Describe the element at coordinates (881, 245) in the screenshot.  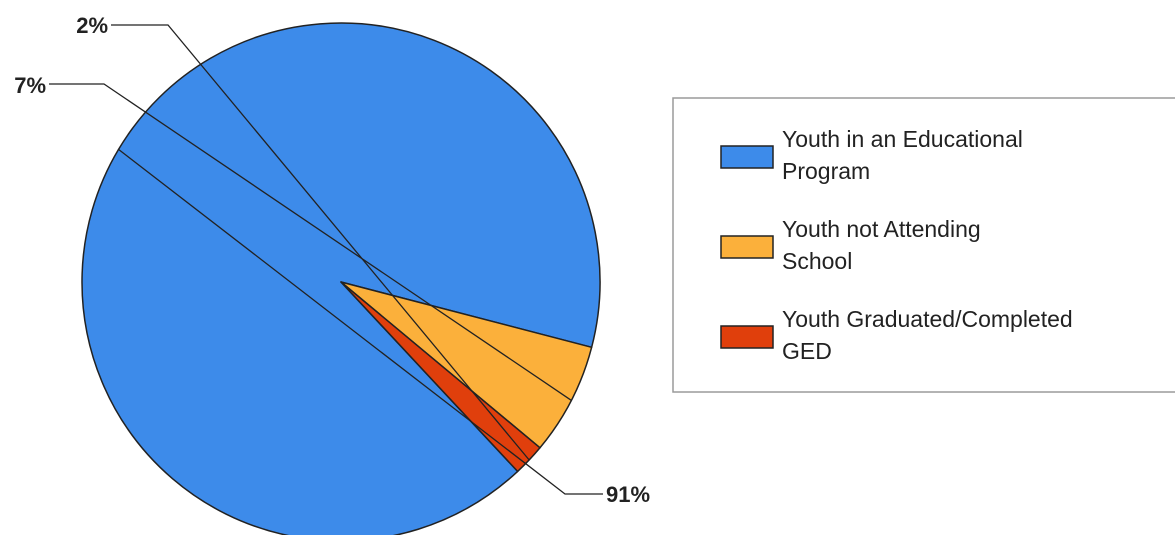
I see `legend-label: Youth not Attending School` at that location.